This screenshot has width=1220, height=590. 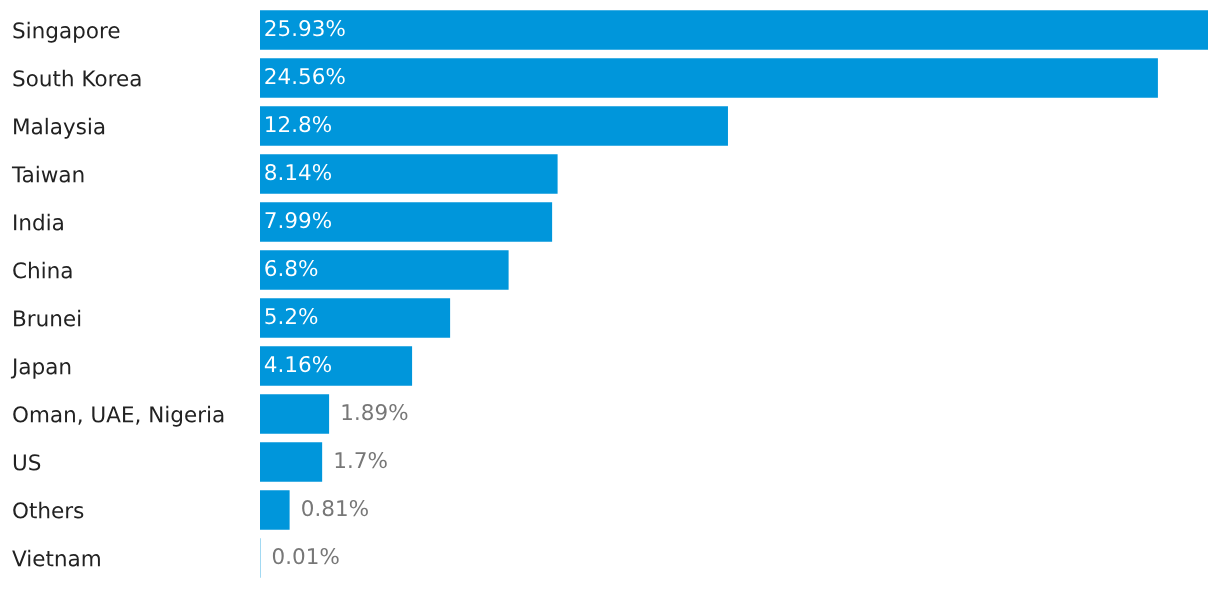 I want to click on data-label: 24.56%, so click(x=305, y=76).